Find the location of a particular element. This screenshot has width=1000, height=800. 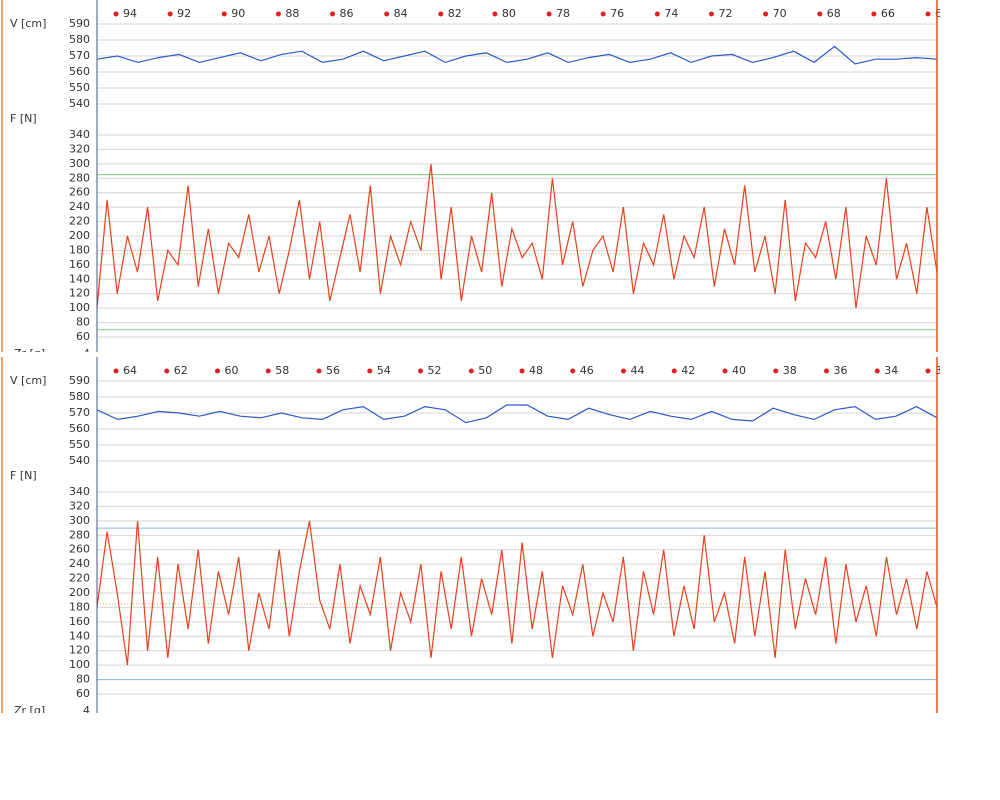

top-label: 90 is located at coordinates (238, 13).